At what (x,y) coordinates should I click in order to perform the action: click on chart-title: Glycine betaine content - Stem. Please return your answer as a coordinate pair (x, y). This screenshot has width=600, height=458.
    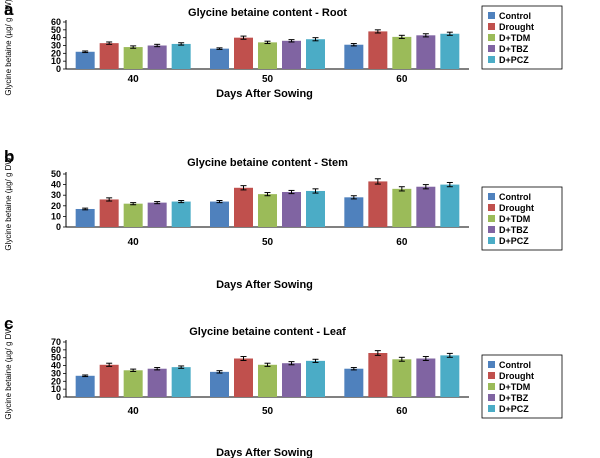
    Looking at the image, I should click on (267, 163).